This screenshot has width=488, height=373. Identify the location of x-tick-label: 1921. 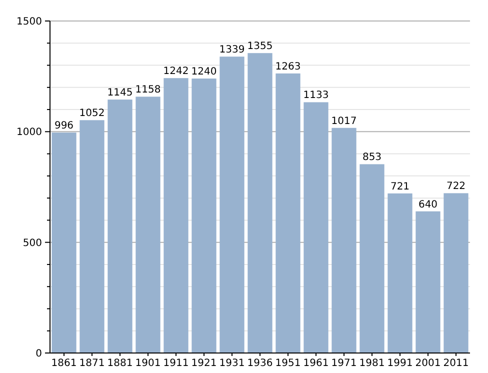
(204, 363).